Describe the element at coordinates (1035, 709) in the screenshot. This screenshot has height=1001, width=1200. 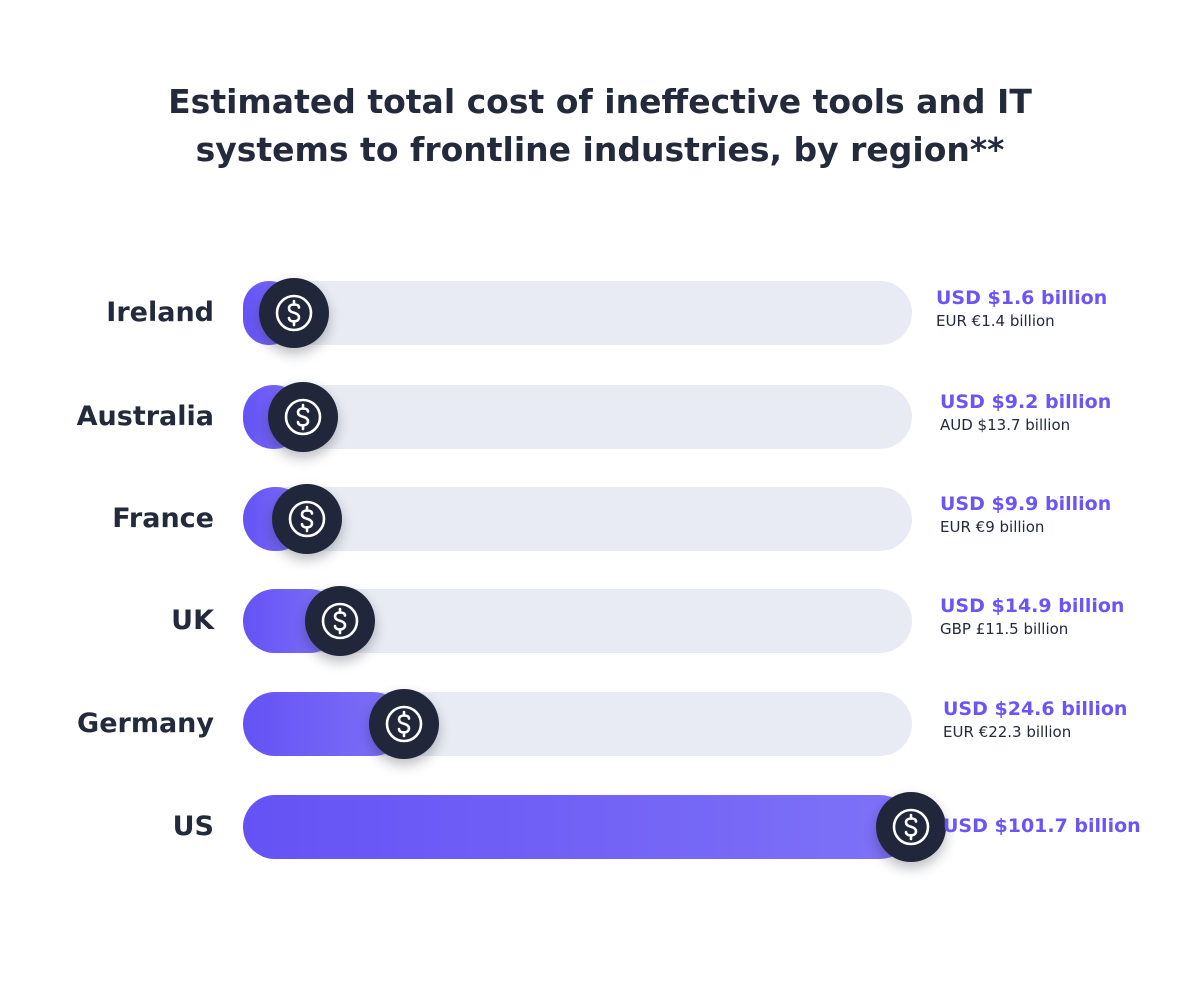
I see `usd-value: USD $24.6 billion` at that location.